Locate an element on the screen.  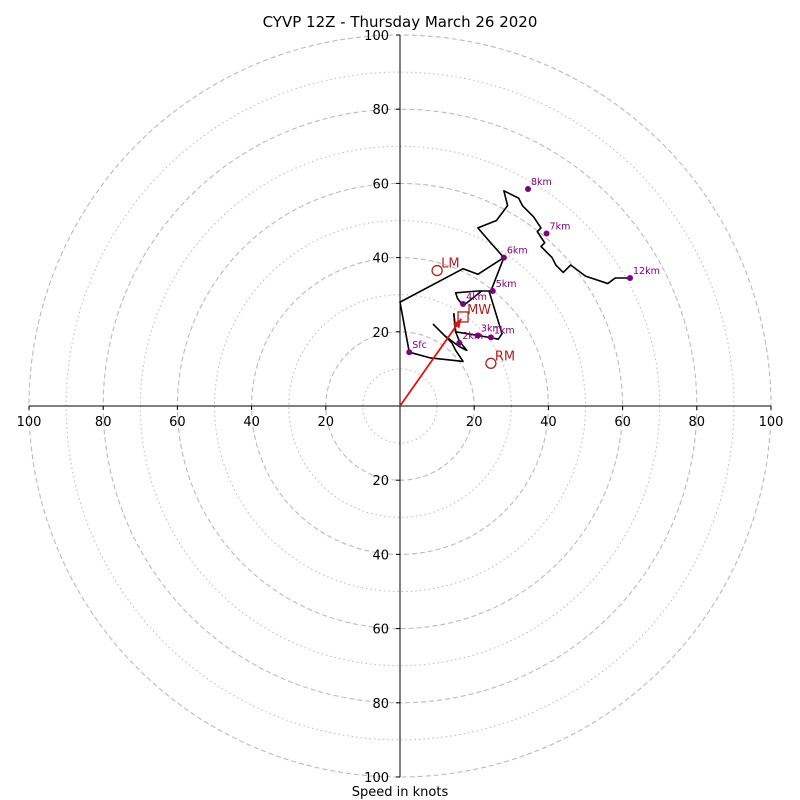
storm-motion-markers: LM MW RM is located at coordinates (473, 313).